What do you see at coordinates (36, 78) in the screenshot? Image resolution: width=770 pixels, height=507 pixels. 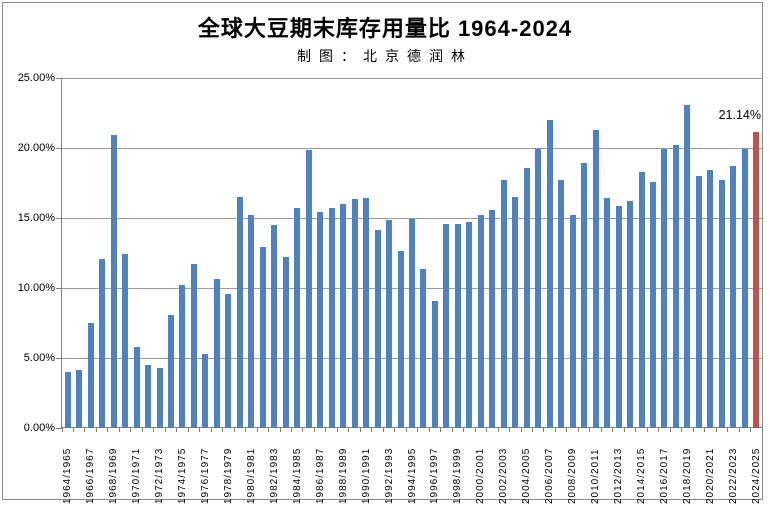 I see `y-tick-label: 25.00%` at bounding box center [36, 78].